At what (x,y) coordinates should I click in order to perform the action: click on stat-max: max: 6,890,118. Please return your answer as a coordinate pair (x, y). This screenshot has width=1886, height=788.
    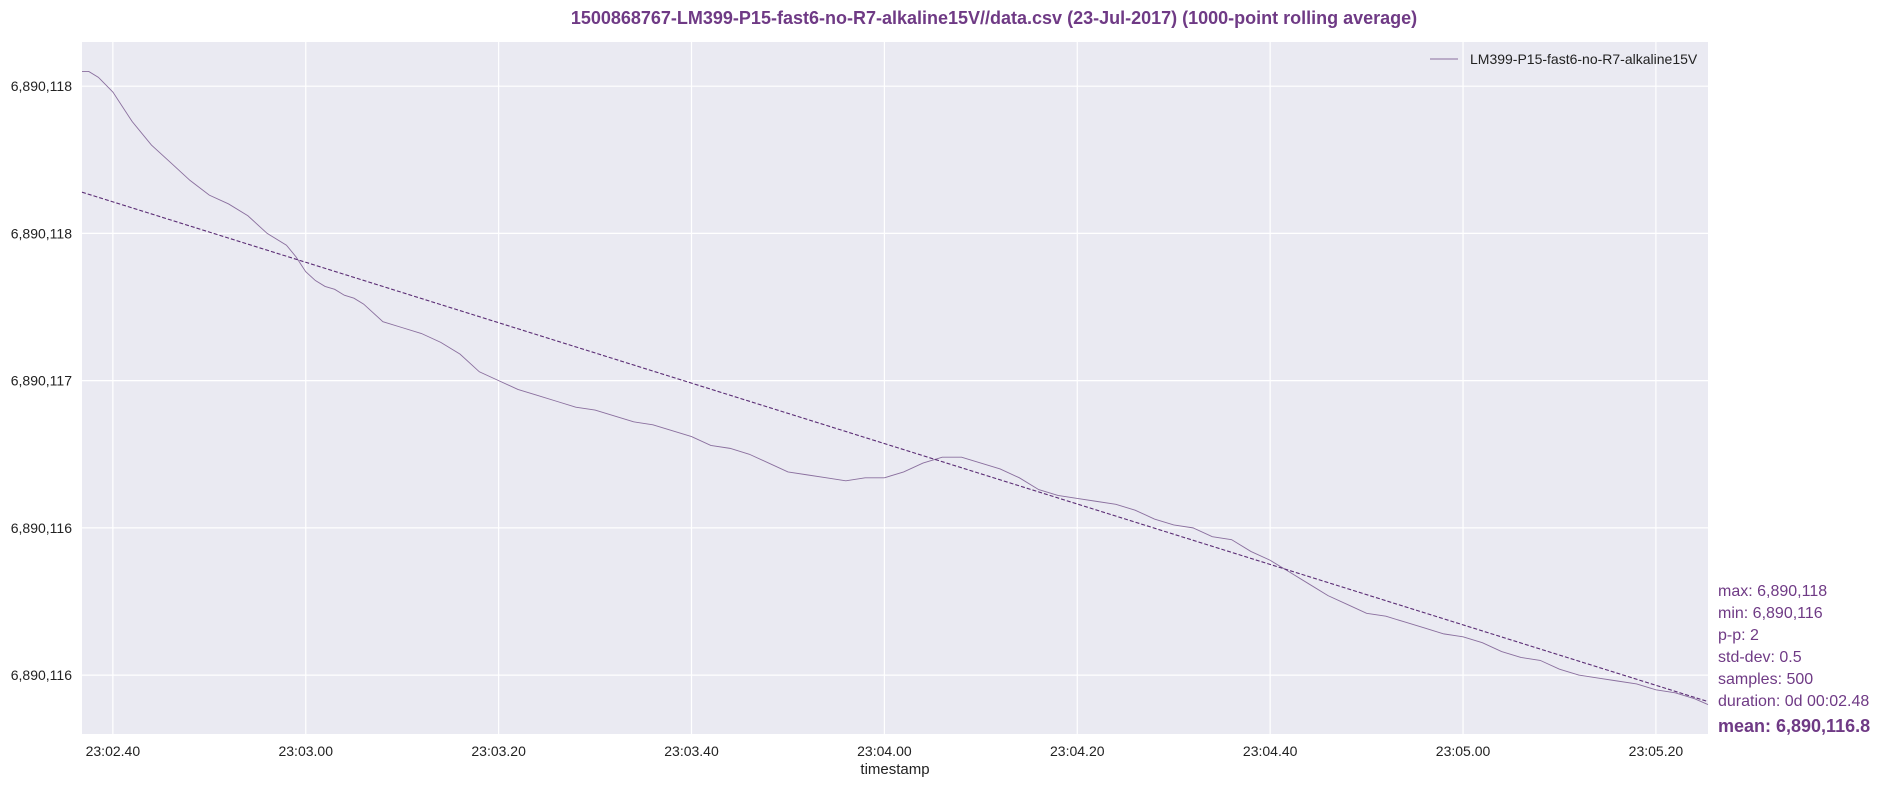
    Looking at the image, I should click on (1772, 591).